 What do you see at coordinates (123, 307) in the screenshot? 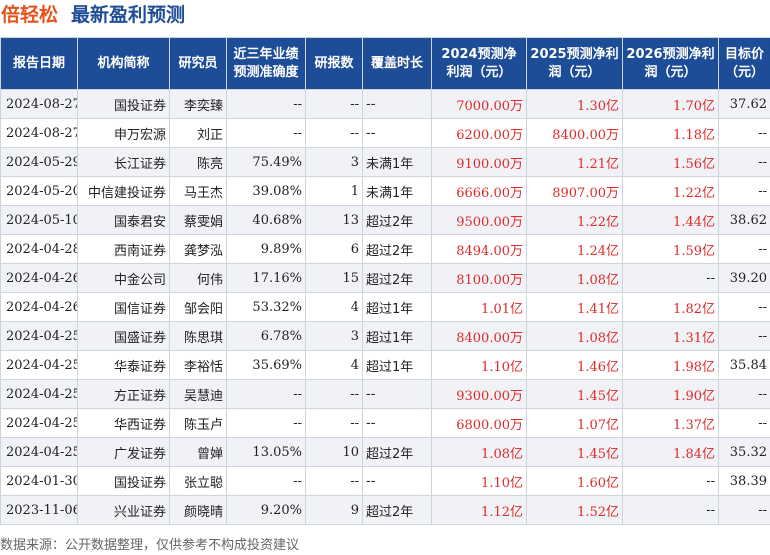
I see `org-name-cell: 国信证券` at bounding box center [123, 307].